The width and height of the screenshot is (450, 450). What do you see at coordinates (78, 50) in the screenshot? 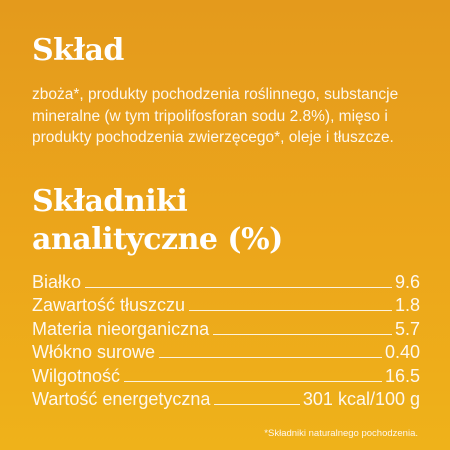
I see `composition-title: Skład` at bounding box center [78, 50].